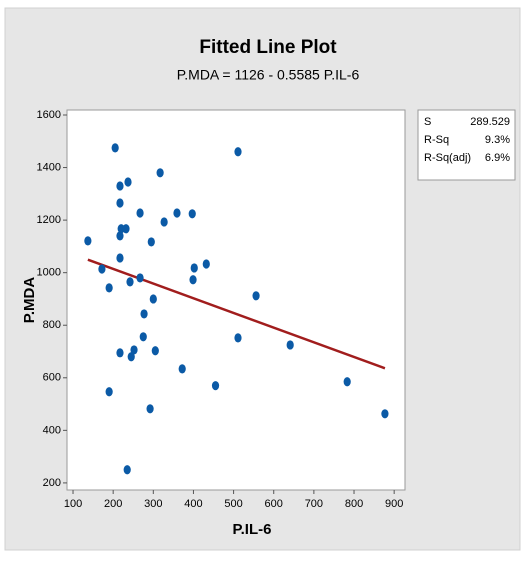 This screenshot has width=525, height=561. I want to click on stat-value: 6.9%, so click(497, 158).